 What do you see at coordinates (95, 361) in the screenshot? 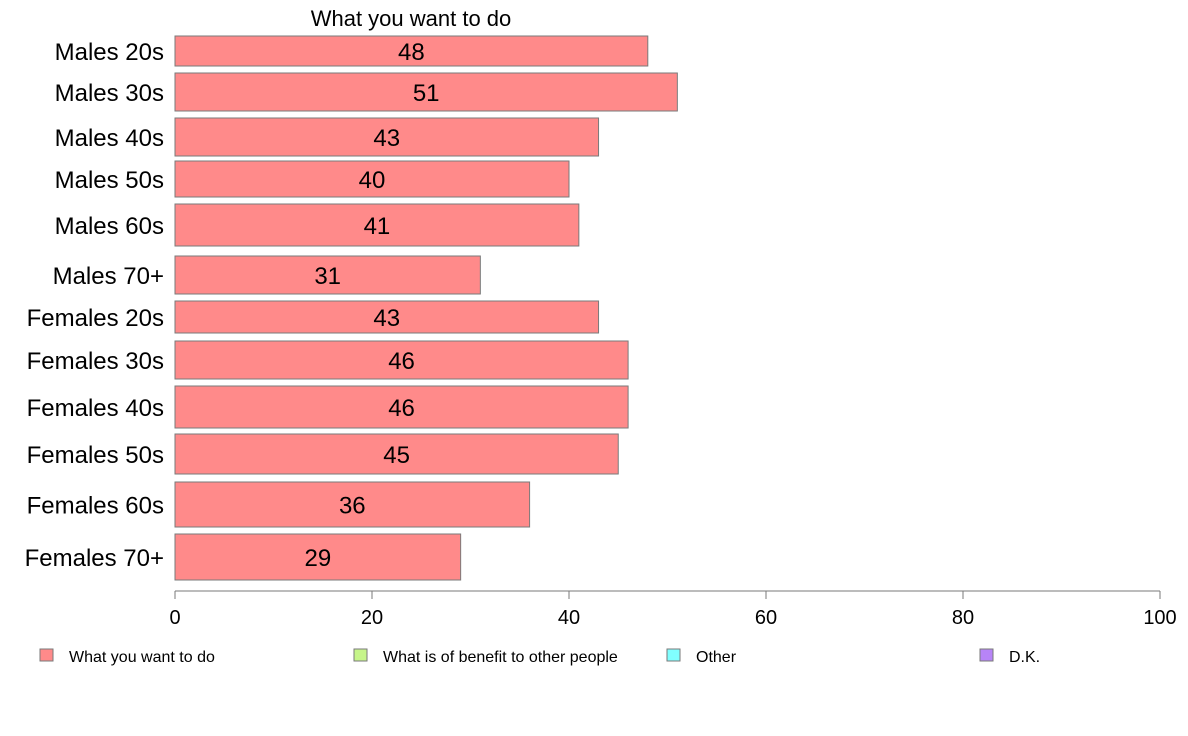
I see `category-label: Females 30s` at bounding box center [95, 361].